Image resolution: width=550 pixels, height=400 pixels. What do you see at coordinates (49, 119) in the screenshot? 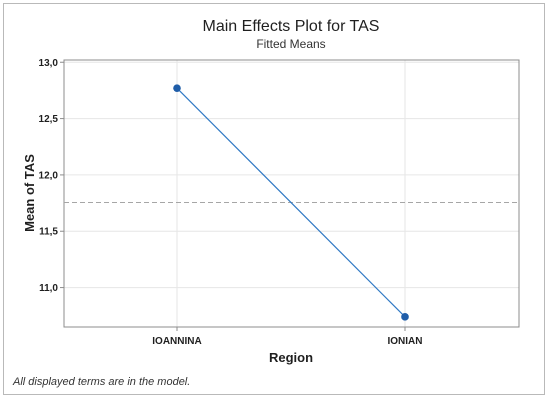
I see `y-tick-label: 12,5` at bounding box center [49, 119].